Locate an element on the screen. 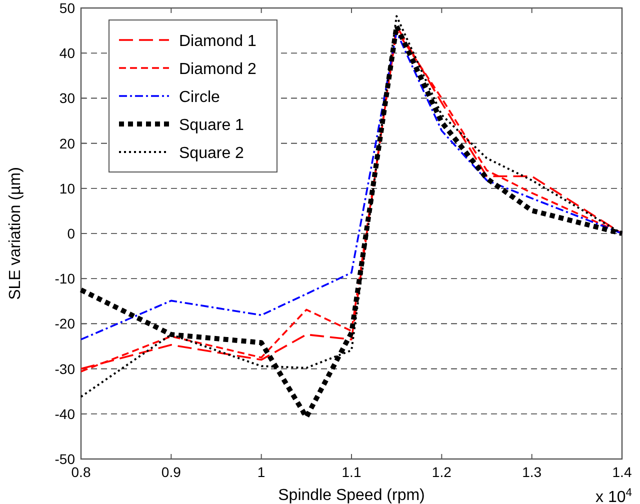 Image resolution: width=640 pixels, height=504 pixels. legend-label: Diamond 1 is located at coordinates (217, 41).